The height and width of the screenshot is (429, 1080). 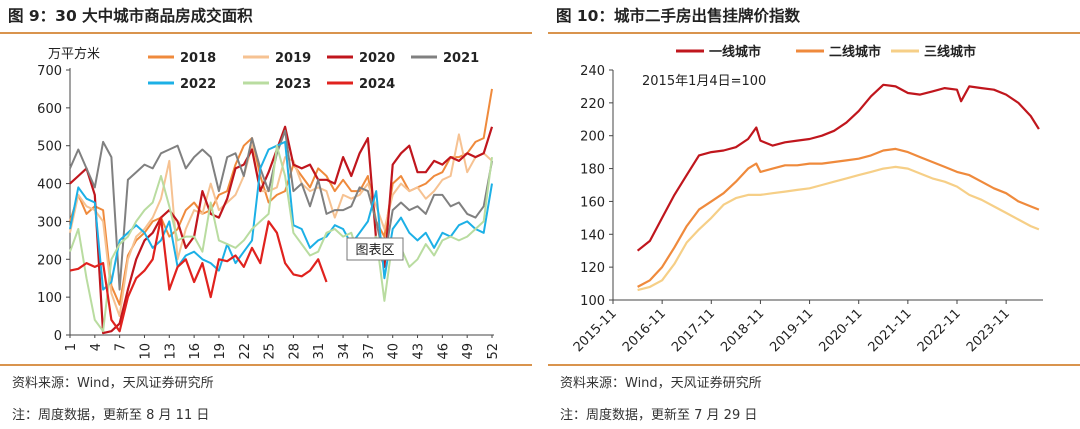 What do you see at coordinates (693, 330) in the screenshot?
I see `x-tick-label: 2017-11` at bounding box center [693, 330].